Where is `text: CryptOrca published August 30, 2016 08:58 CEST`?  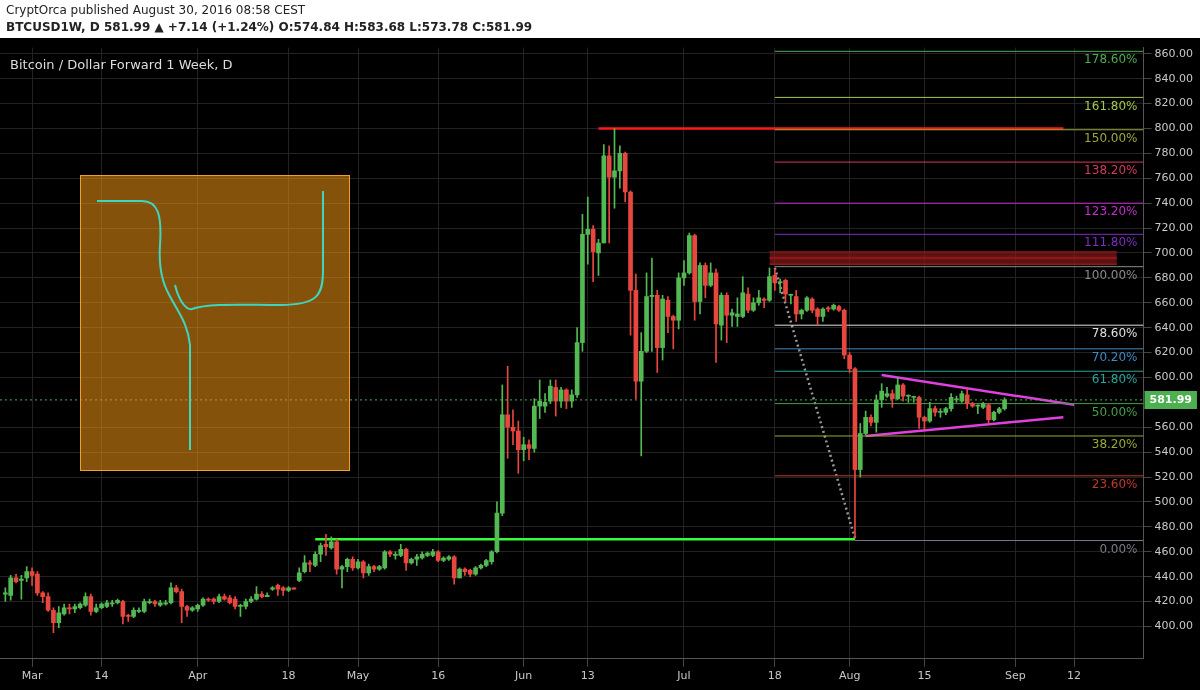 text: CryptOrca published August 30, 2016 08:58 CEST is located at coordinates (156, 10).